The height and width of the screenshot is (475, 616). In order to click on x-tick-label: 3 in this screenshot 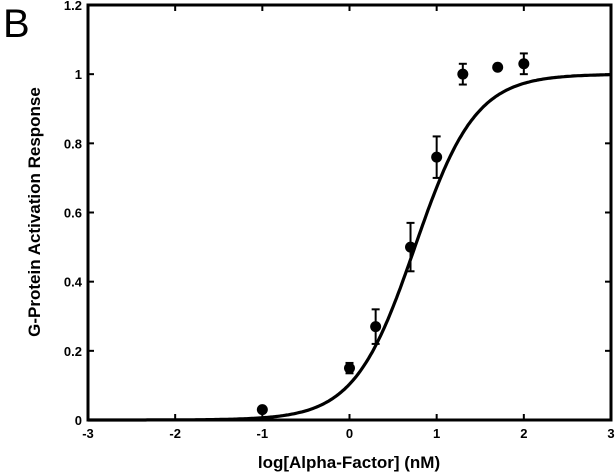, I will do `click(610, 433)`.